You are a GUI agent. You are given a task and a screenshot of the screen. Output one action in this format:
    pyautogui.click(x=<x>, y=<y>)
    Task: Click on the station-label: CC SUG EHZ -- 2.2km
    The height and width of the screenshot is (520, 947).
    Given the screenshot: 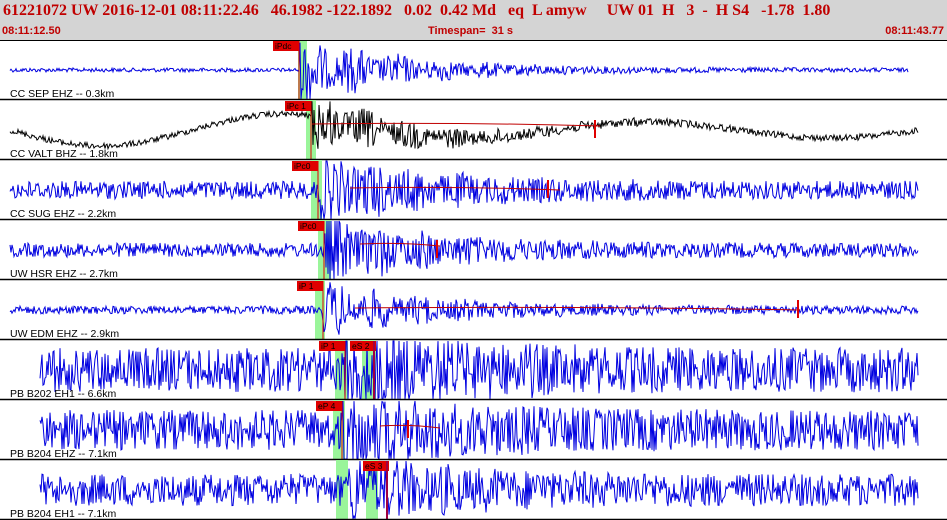 What is the action you would take?
    pyautogui.click(x=63, y=214)
    